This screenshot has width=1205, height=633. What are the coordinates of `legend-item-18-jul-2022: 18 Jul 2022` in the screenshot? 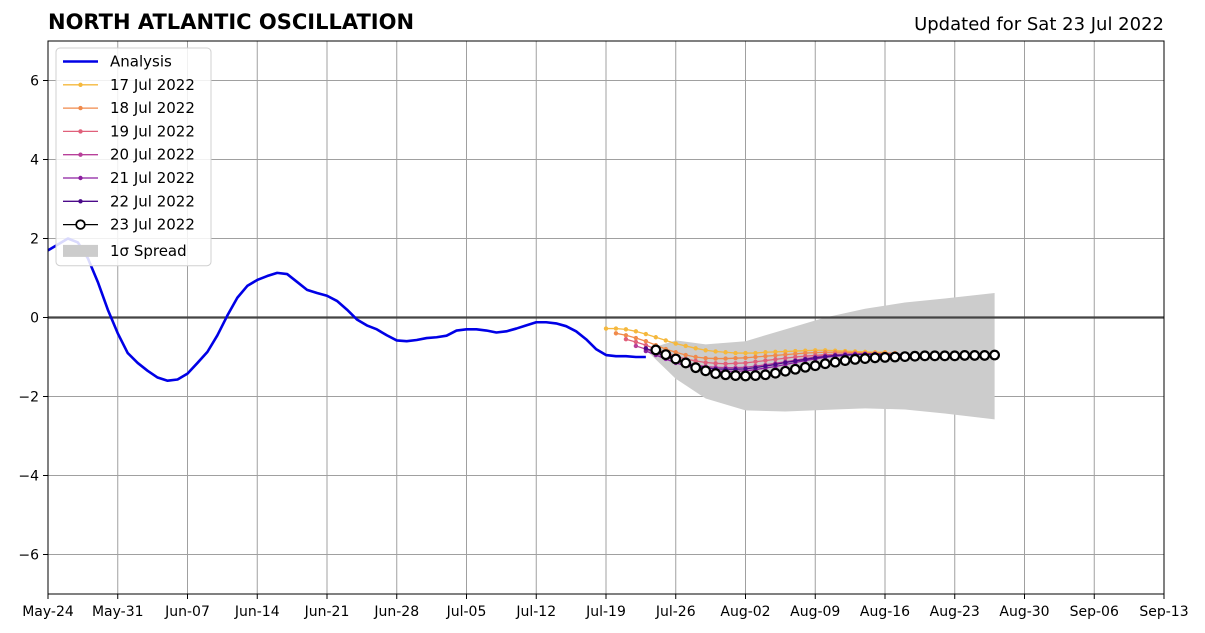 It's located at (129, 108).